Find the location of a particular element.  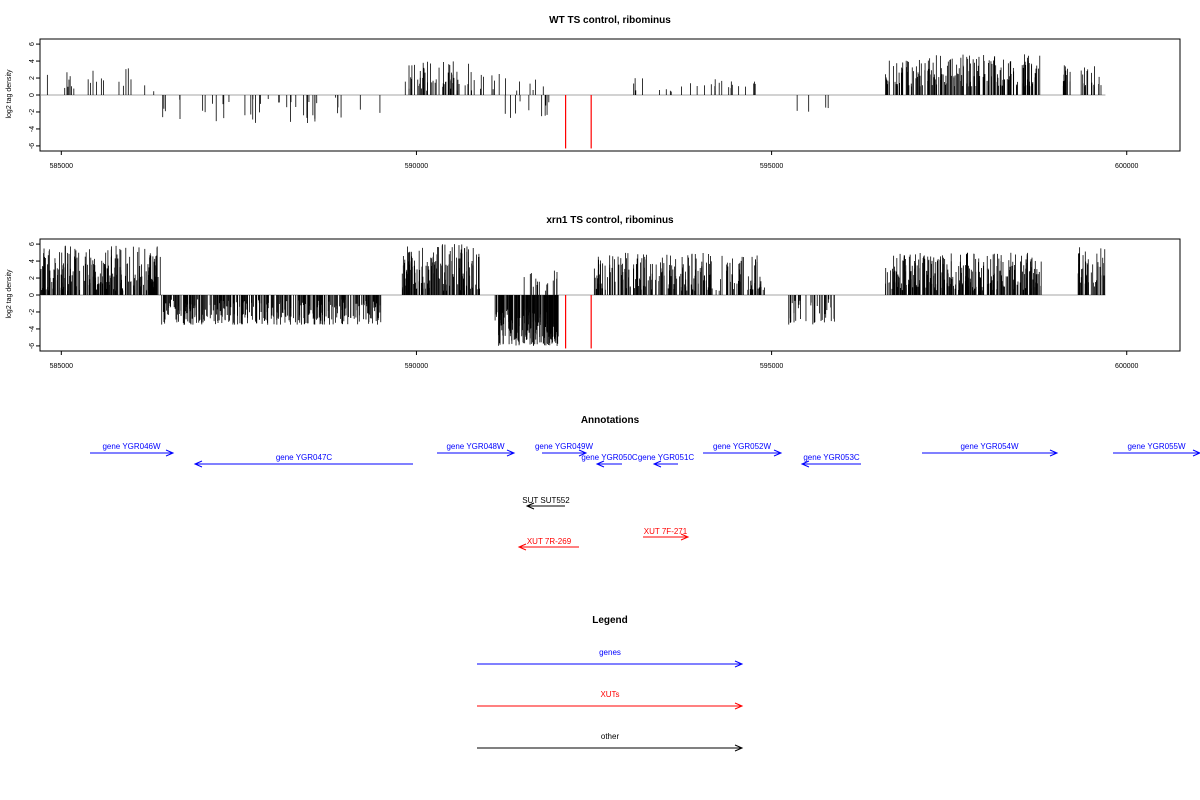

wt-y-axis-label: log2 tag density is located at coordinates (9, 94).